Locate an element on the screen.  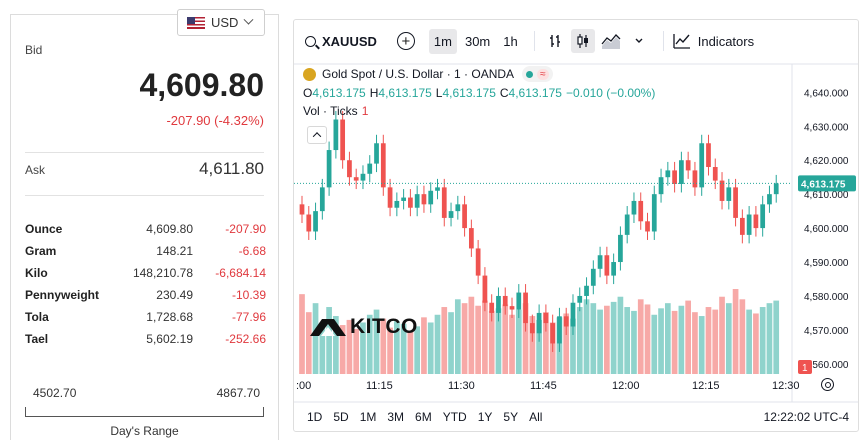
unit-row: Tola 1,728.68 -77.96 is located at coordinates (145, 317).